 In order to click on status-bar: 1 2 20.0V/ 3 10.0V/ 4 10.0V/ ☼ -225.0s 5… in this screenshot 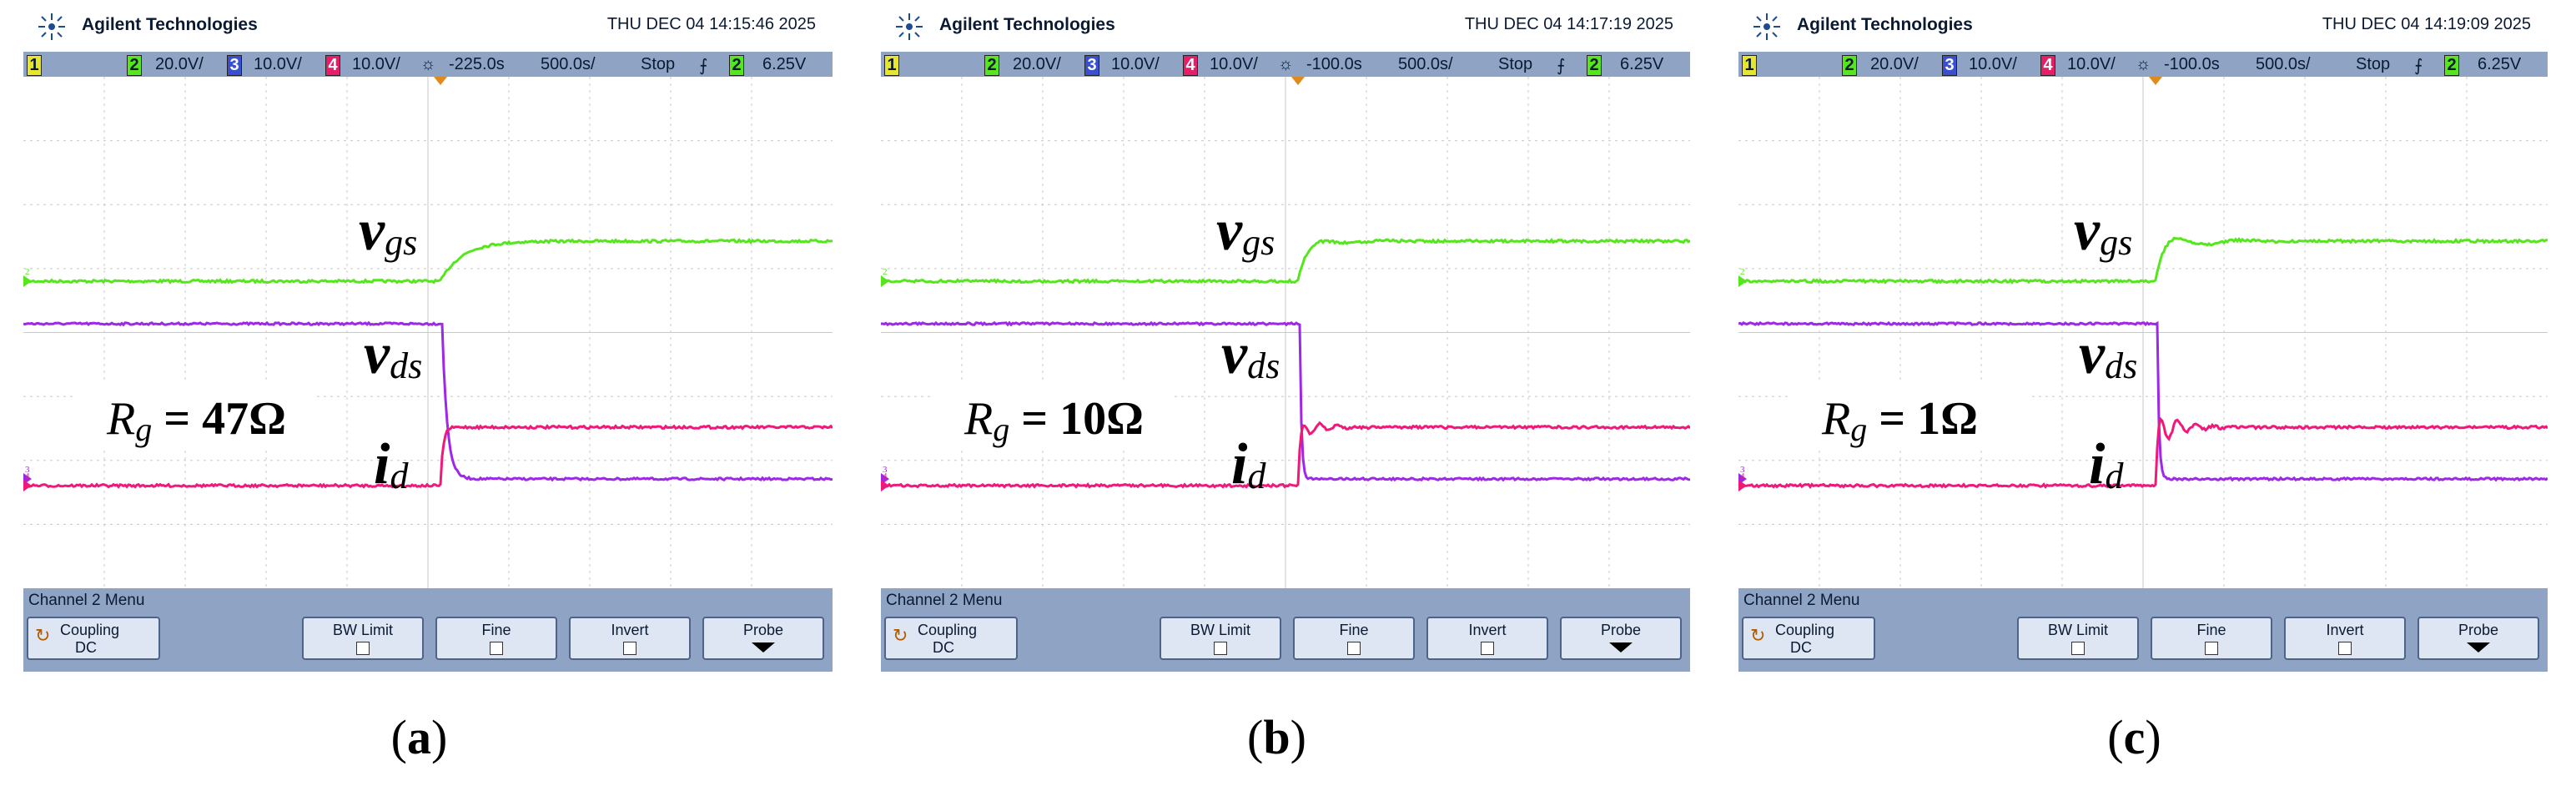, I will do `click(428, 65)`.